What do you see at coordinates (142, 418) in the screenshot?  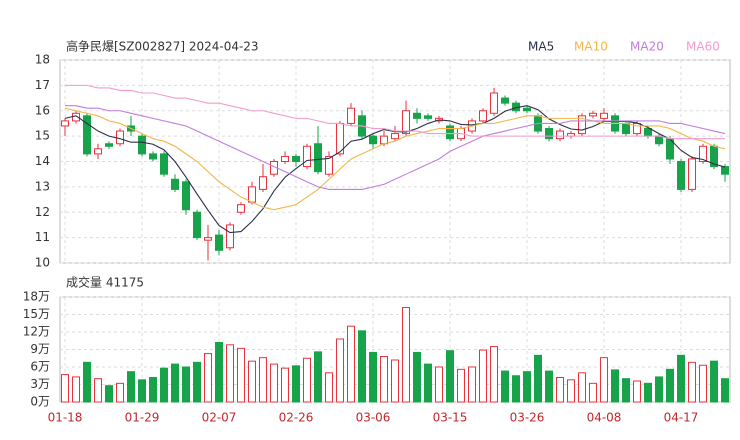 I see `x-tick-label: 01-29` at bounding box center [142, 418].